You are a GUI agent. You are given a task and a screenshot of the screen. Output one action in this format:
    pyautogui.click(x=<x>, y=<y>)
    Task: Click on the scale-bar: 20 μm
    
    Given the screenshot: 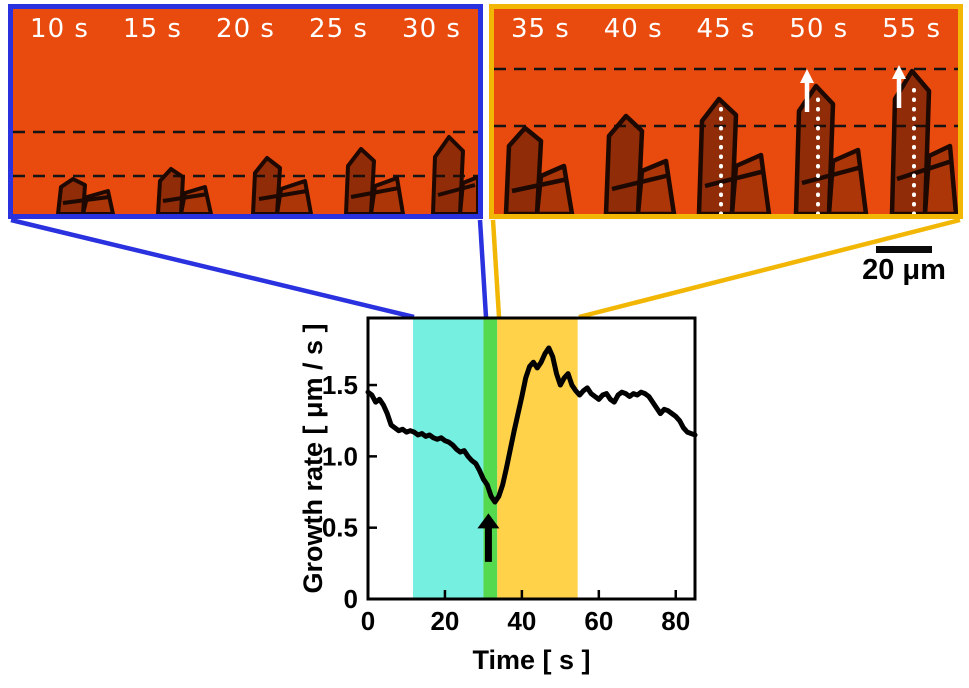 What is the action you would take?
    pyautogui.click(x=904, y=266)
    